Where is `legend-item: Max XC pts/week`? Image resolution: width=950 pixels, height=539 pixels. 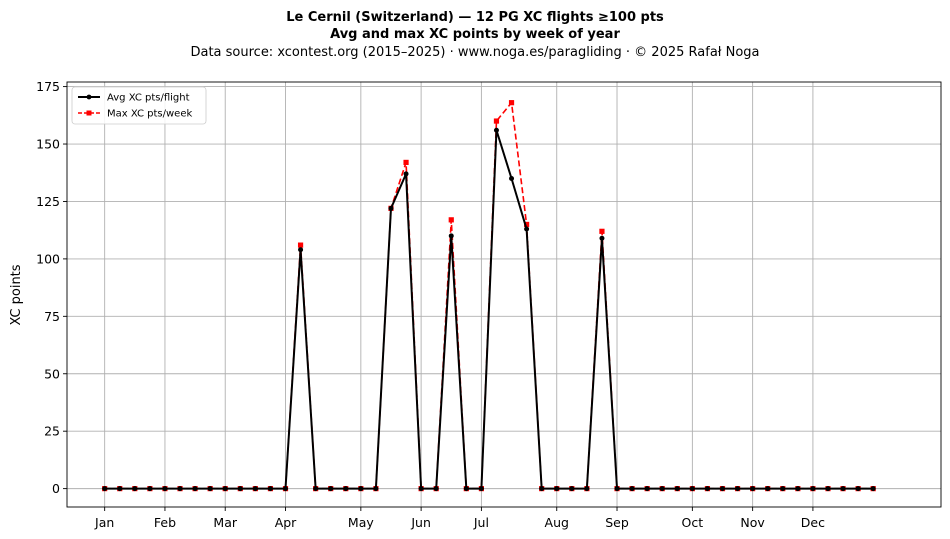 legend-item: Max XC pts/week is located at coordinates (135, 114).